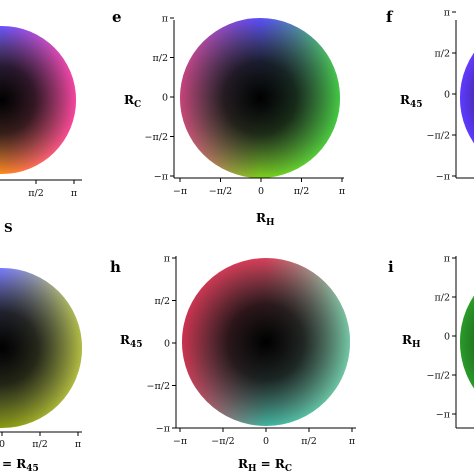 Image resolution: width=474 pixels, height=474 pixels. What do you see at coordinates (342, 191) in the screenshot?
I see `panel-e-xtick-label: π` at bounding box center [342, 191].